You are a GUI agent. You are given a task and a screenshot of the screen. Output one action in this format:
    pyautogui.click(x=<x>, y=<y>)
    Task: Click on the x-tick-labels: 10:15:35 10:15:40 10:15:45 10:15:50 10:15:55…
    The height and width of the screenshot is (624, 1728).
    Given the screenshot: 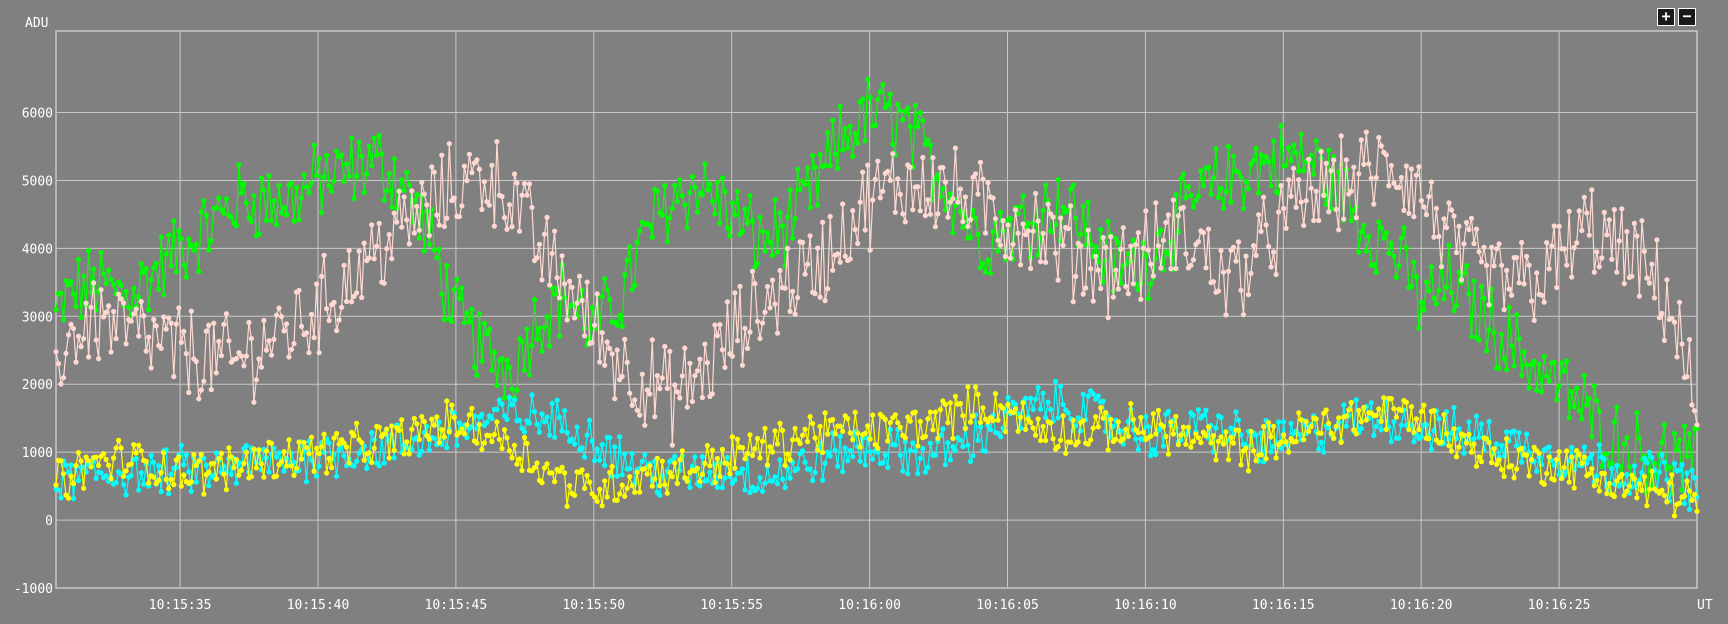 What is the action you would take?
    pyautogui.click(x=870, y=605)
    